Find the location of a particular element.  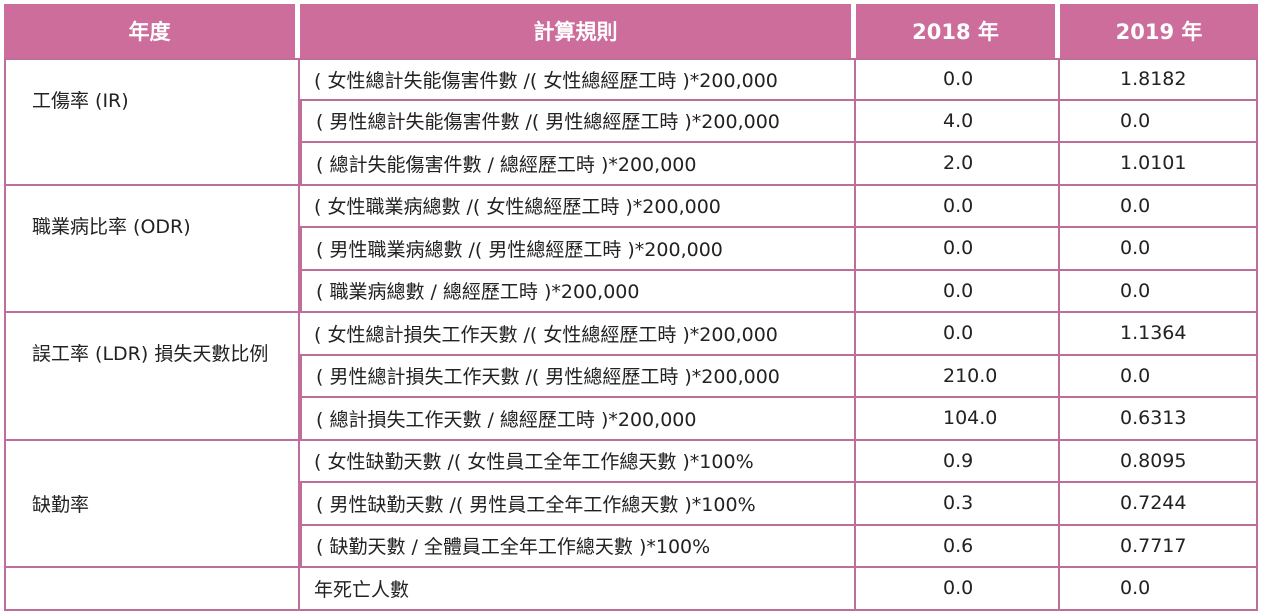

value-2018: 104.0 is located at coordinates (958, 419).